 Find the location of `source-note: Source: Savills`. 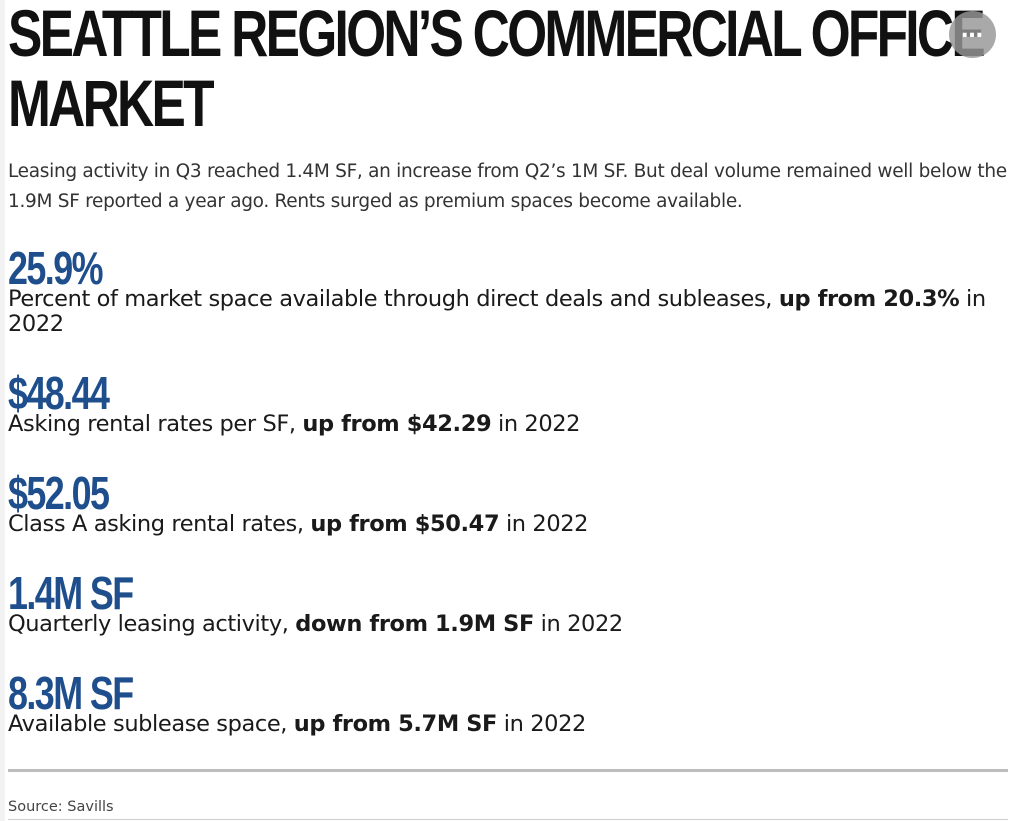

source-note: Source: Savills is located at coordinates (61, 807).